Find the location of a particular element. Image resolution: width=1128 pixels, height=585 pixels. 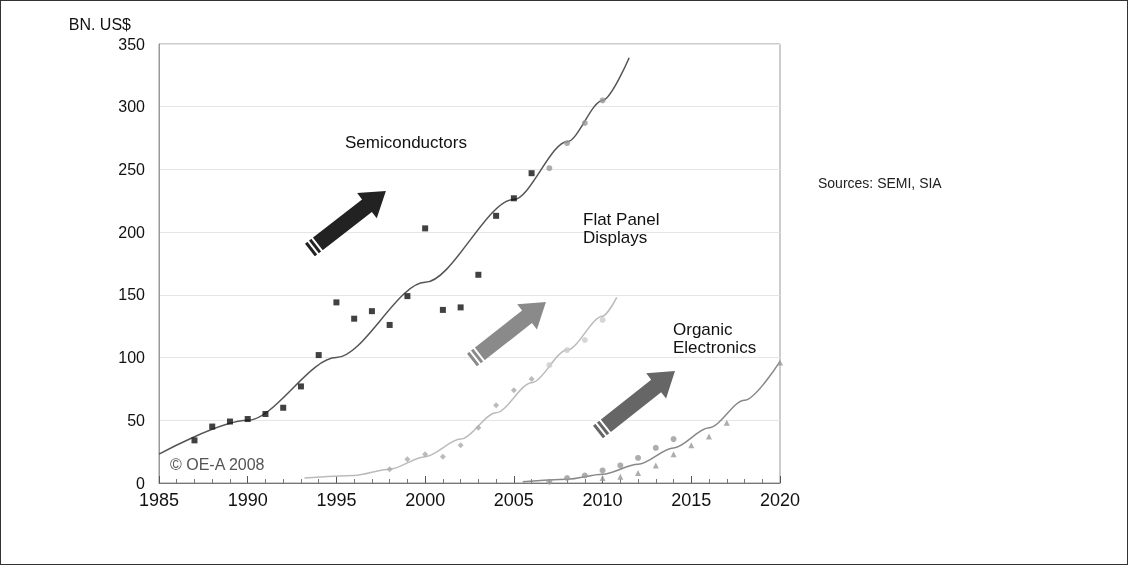

x-tick-label: 1990 is located at coordinates (247, 500).